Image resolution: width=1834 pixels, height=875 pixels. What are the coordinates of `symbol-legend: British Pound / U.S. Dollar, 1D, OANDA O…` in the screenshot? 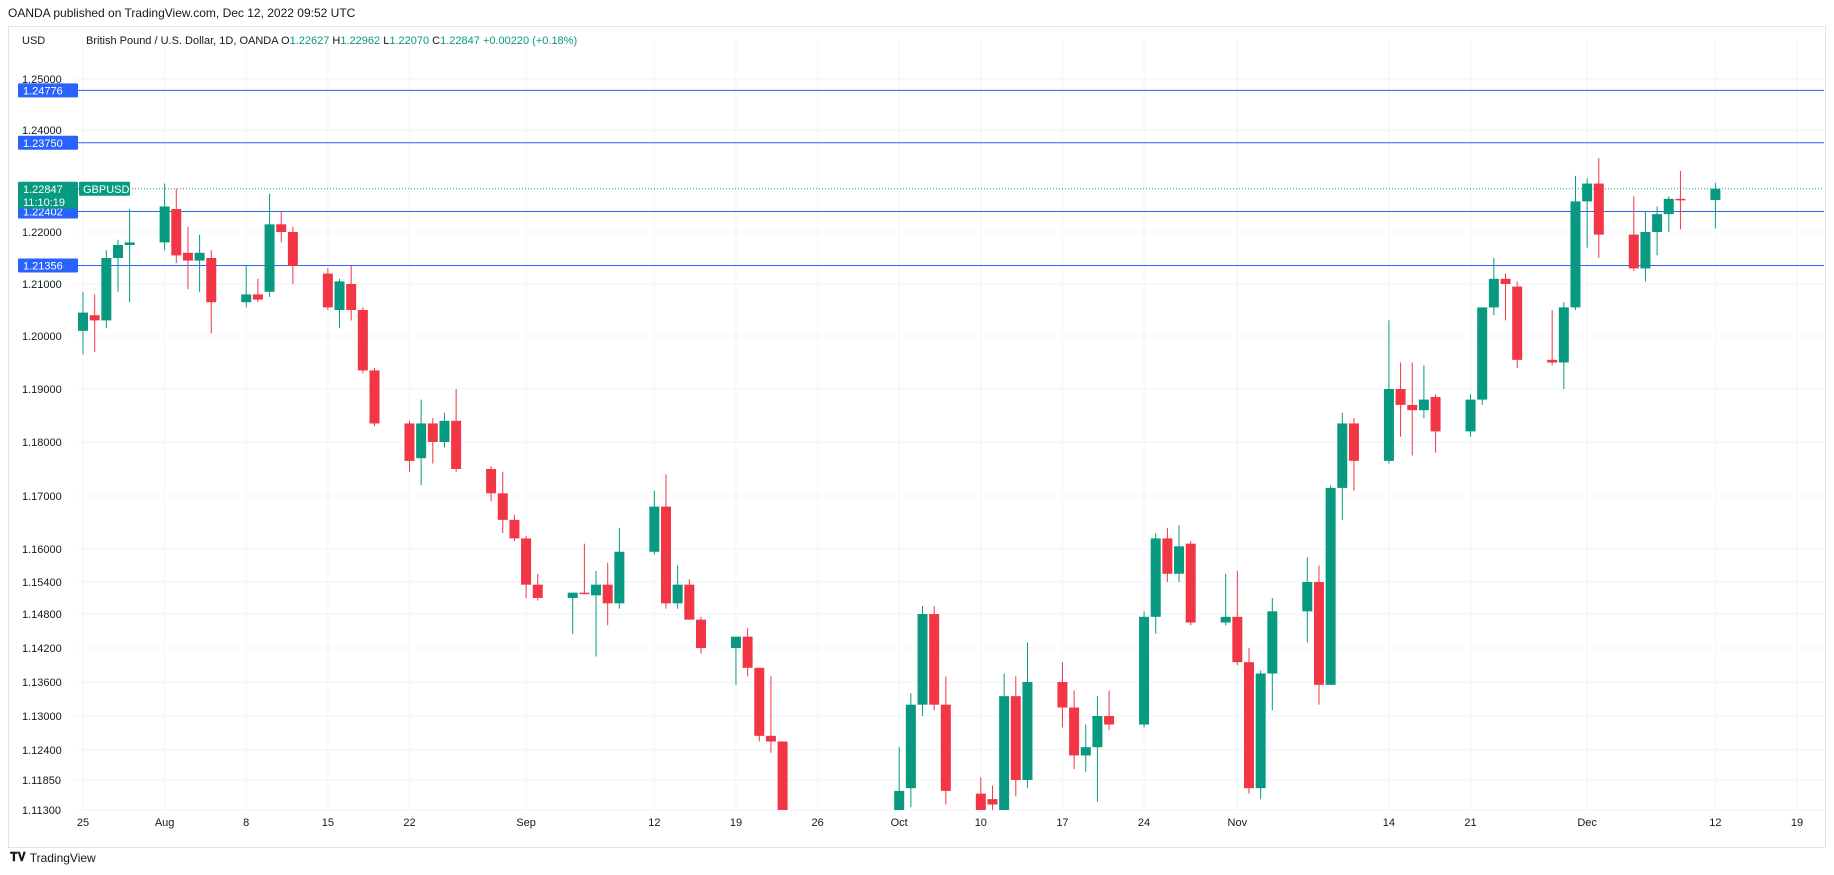 It's located at (331, 41).